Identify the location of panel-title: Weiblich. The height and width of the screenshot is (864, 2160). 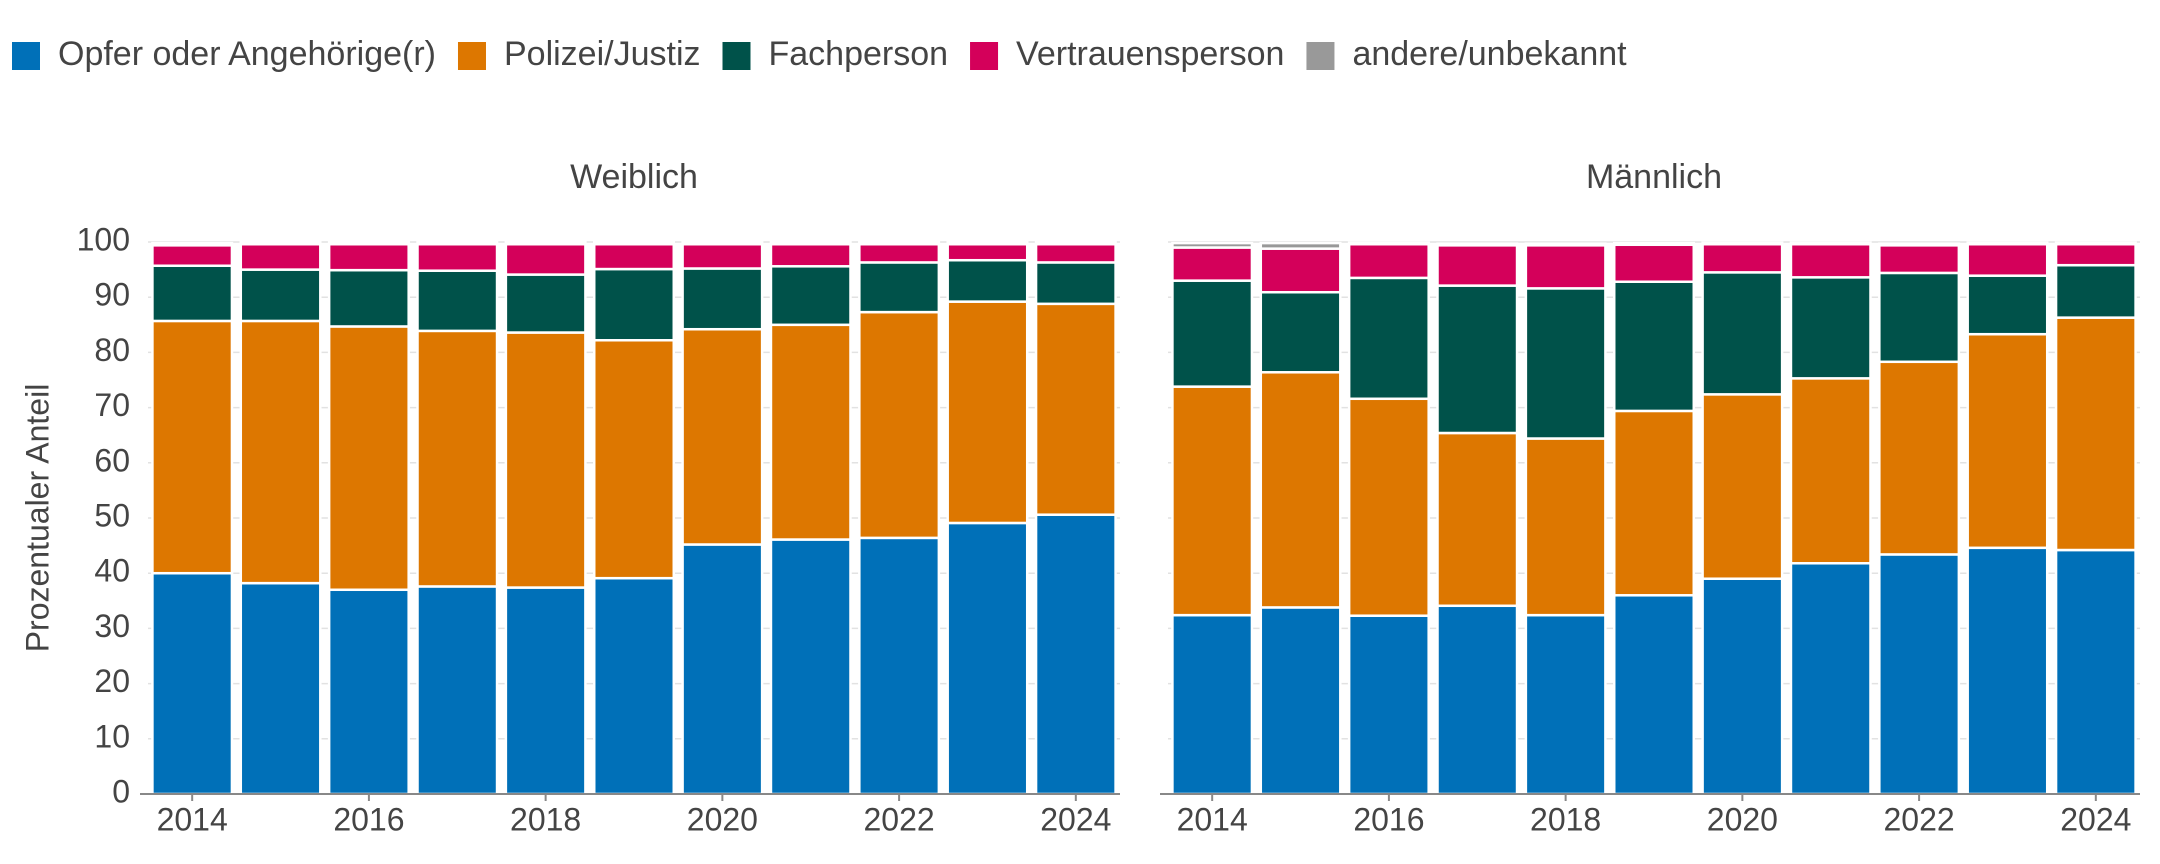
(634, 177).